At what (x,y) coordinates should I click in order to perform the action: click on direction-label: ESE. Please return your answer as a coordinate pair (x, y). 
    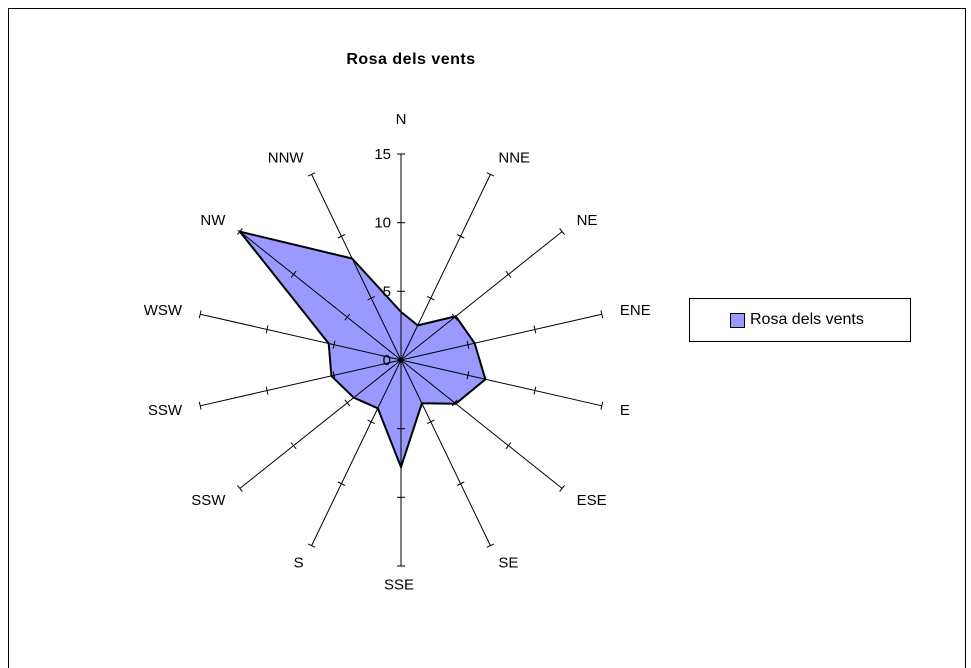
    Looking at the image, I should click on (592, 500).